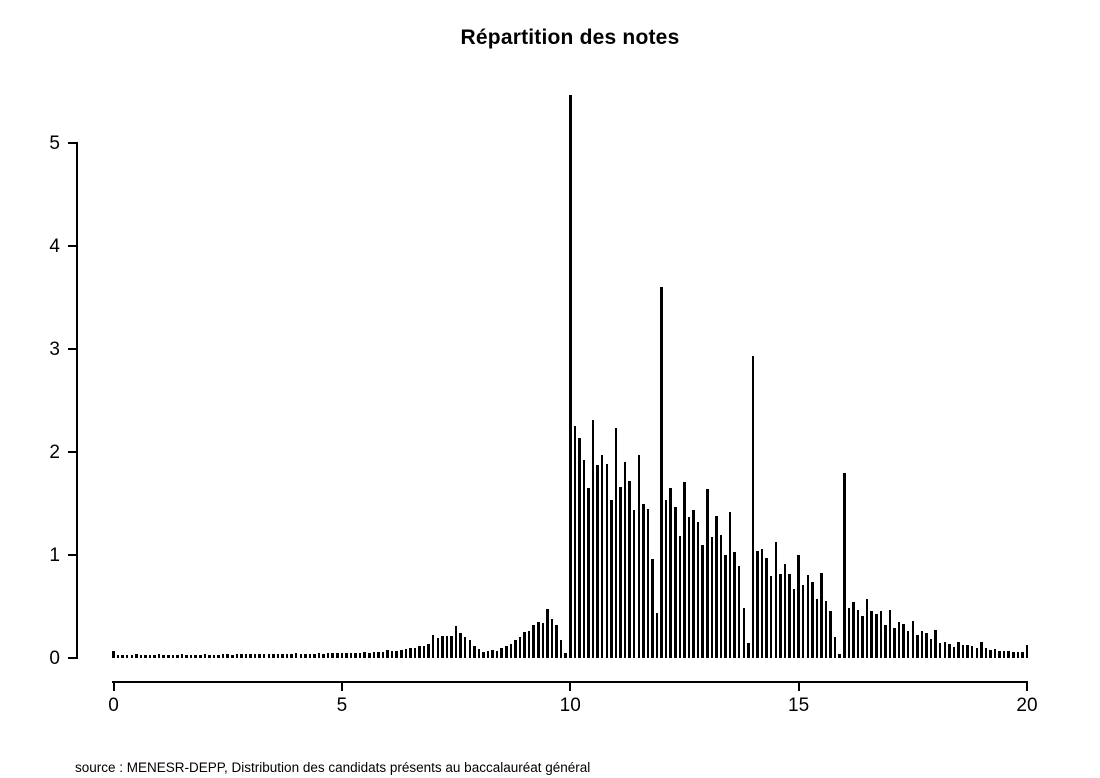  Describe the element at coordinates (54, 246) in the screenshot. I see `y-tick-label: 4` at that location.